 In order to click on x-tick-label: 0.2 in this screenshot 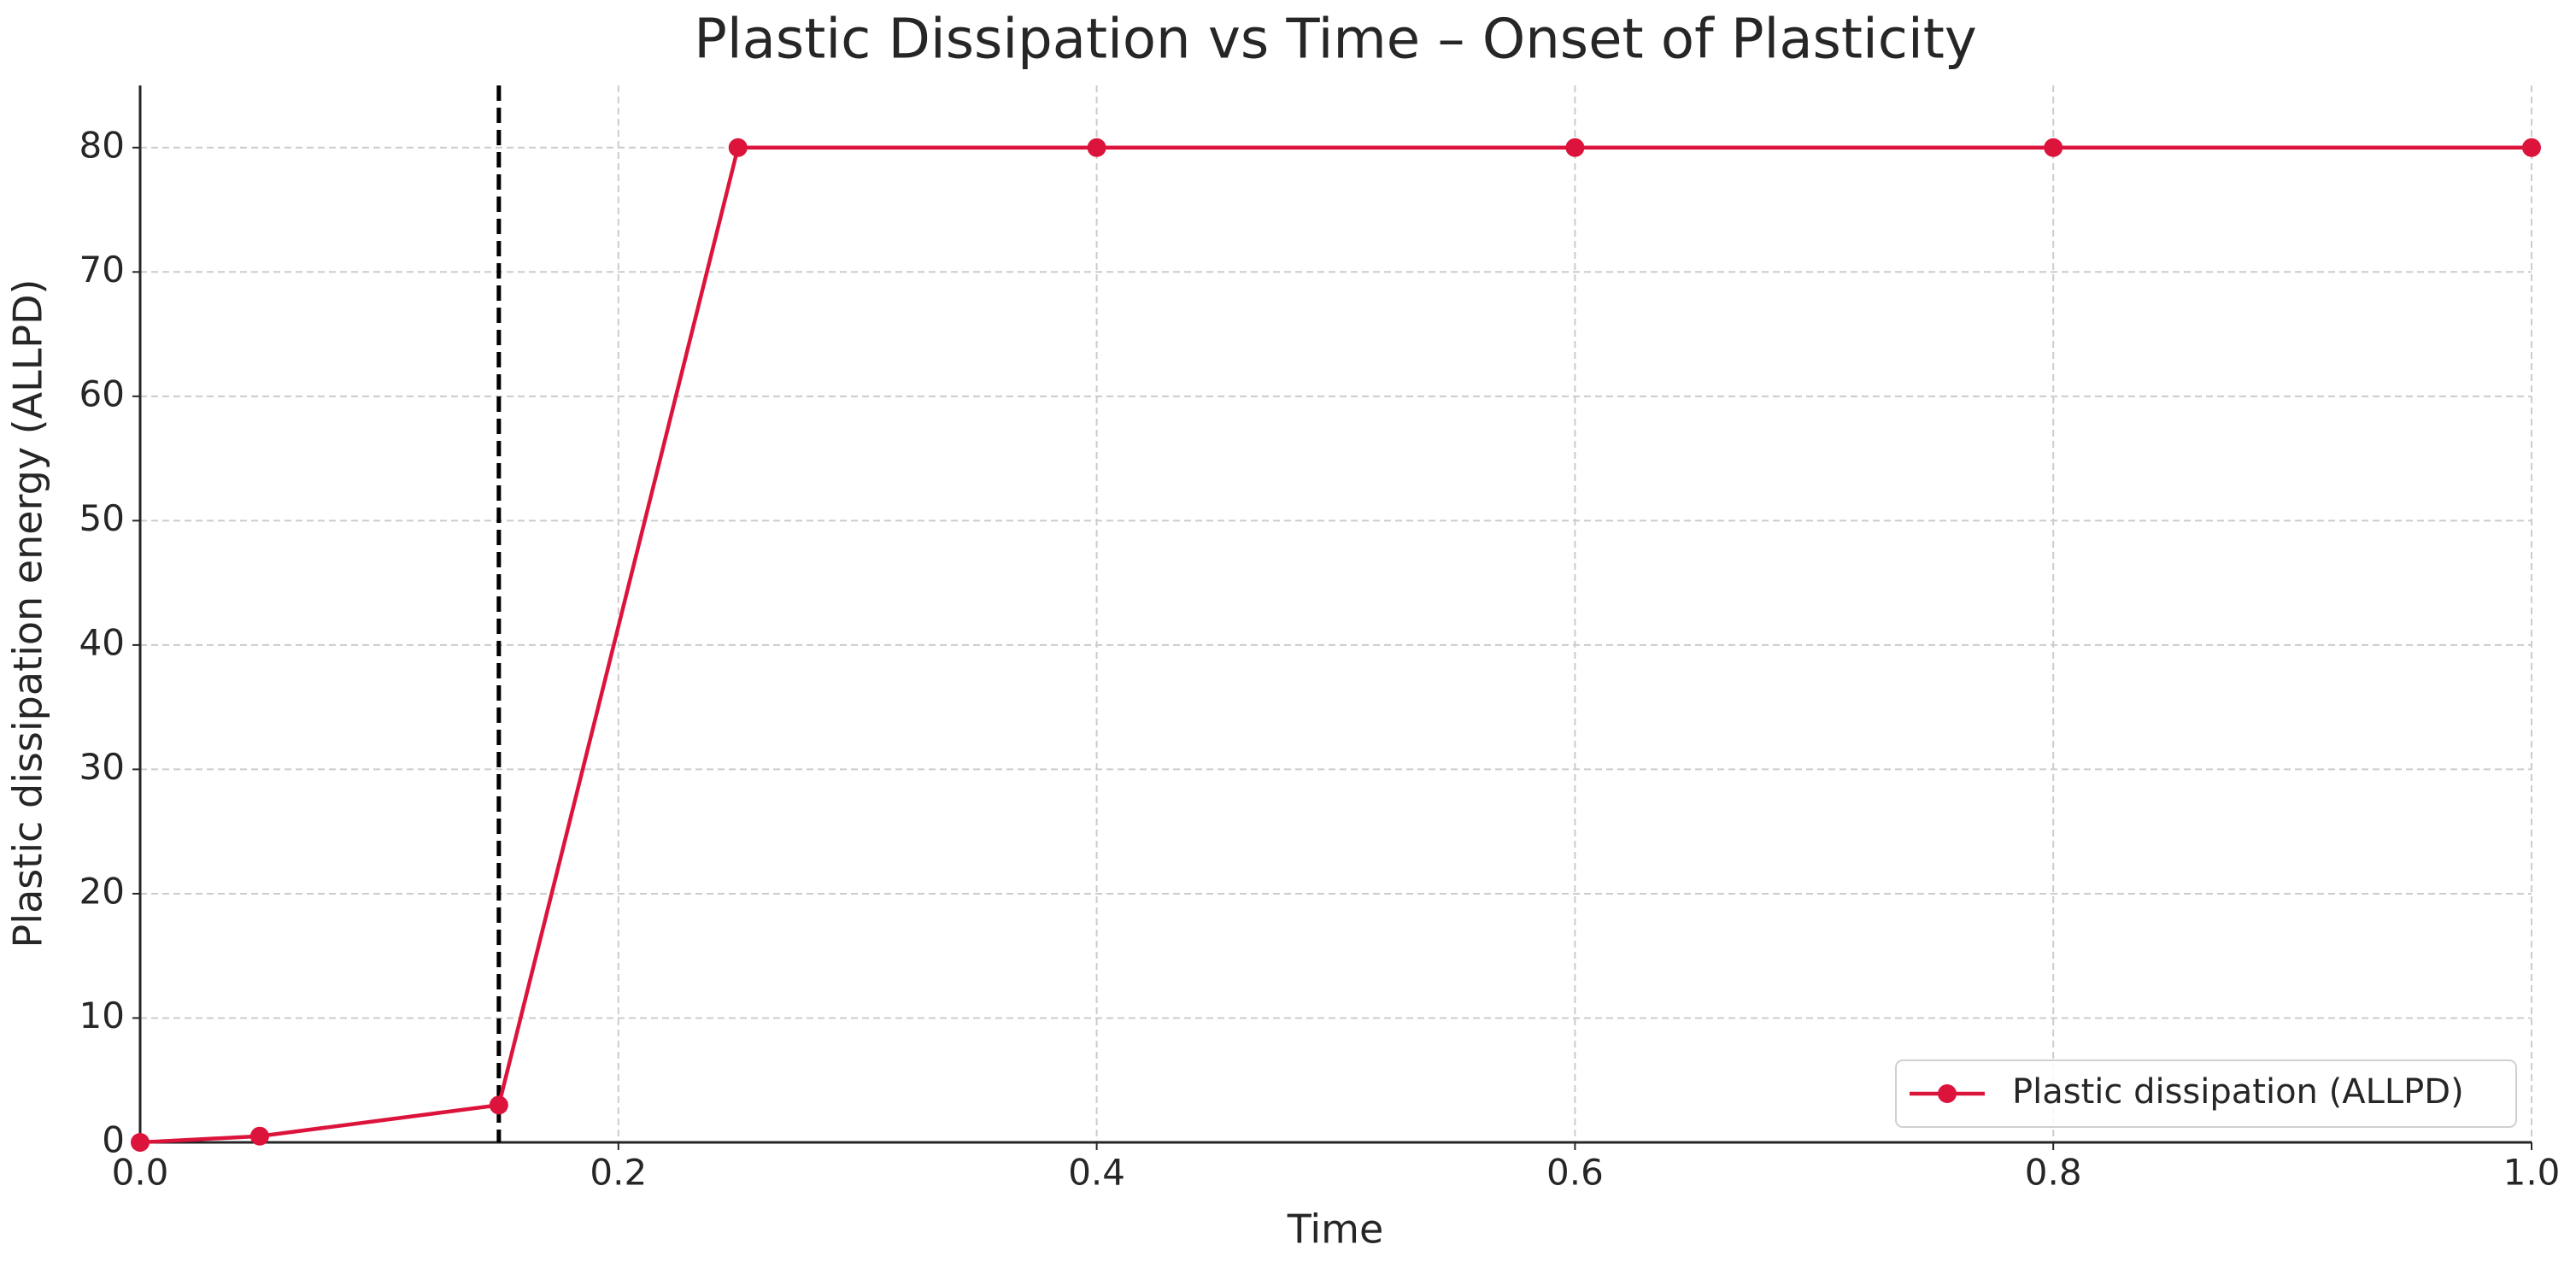, I will do `click(618, 1173)`.